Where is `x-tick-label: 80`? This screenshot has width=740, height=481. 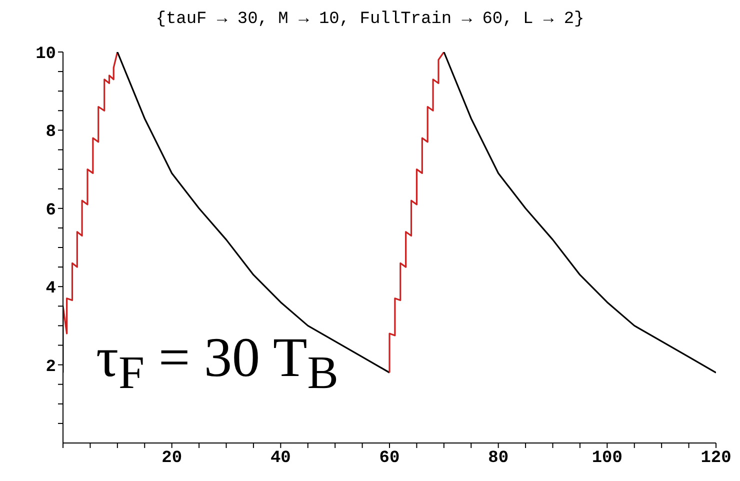
x-tick-label: 80 is located at coordinates (498, 458).